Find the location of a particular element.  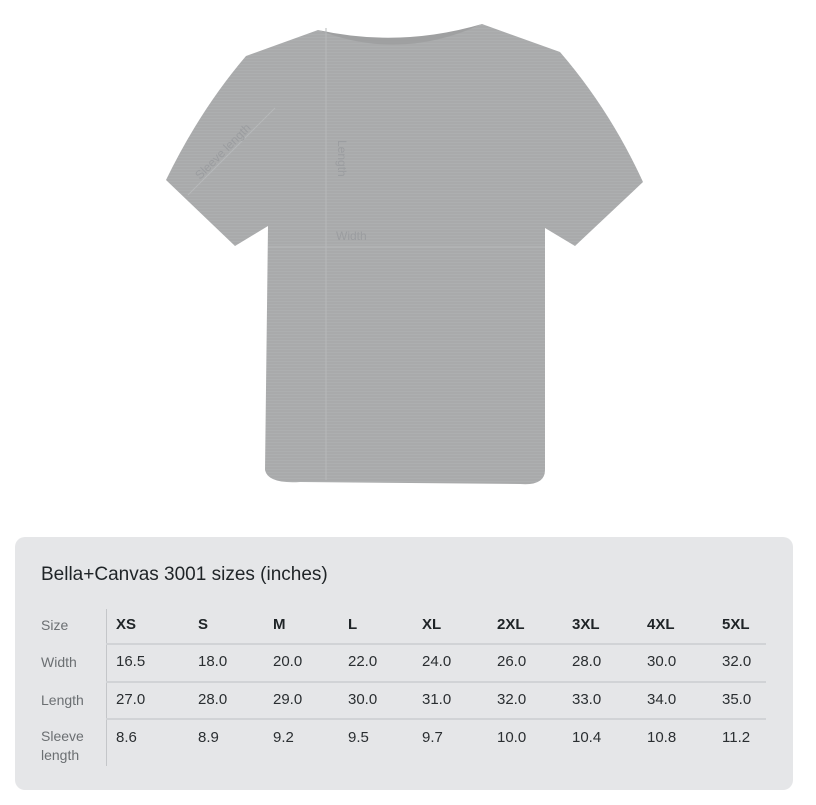

size-header: XL is located at coordinates (432, 624).